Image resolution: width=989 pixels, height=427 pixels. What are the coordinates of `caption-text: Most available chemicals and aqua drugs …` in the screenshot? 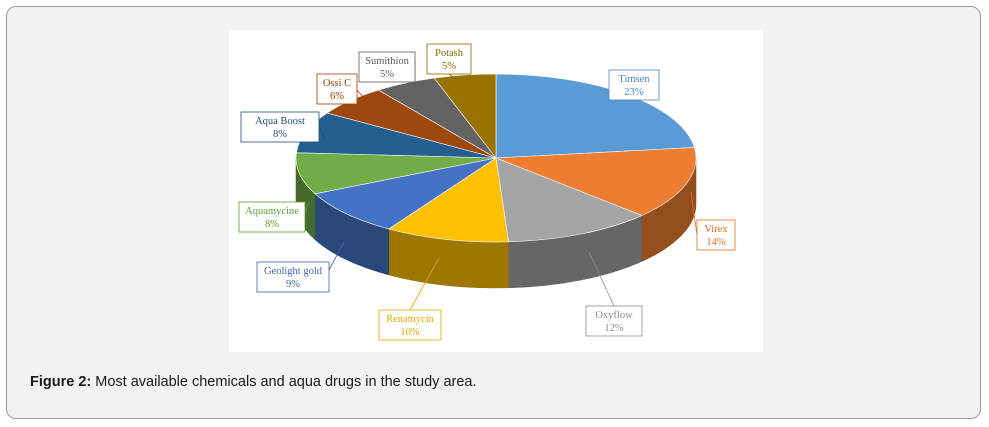 It's located at (286, 382).